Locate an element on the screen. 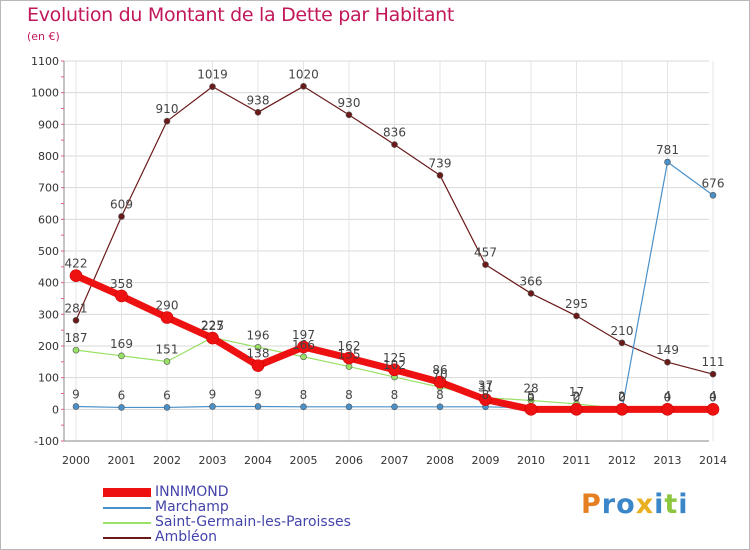 This screenshot has height=550, width=750. data-label-ambl-on: 836 is located at coordinates (394, 133).